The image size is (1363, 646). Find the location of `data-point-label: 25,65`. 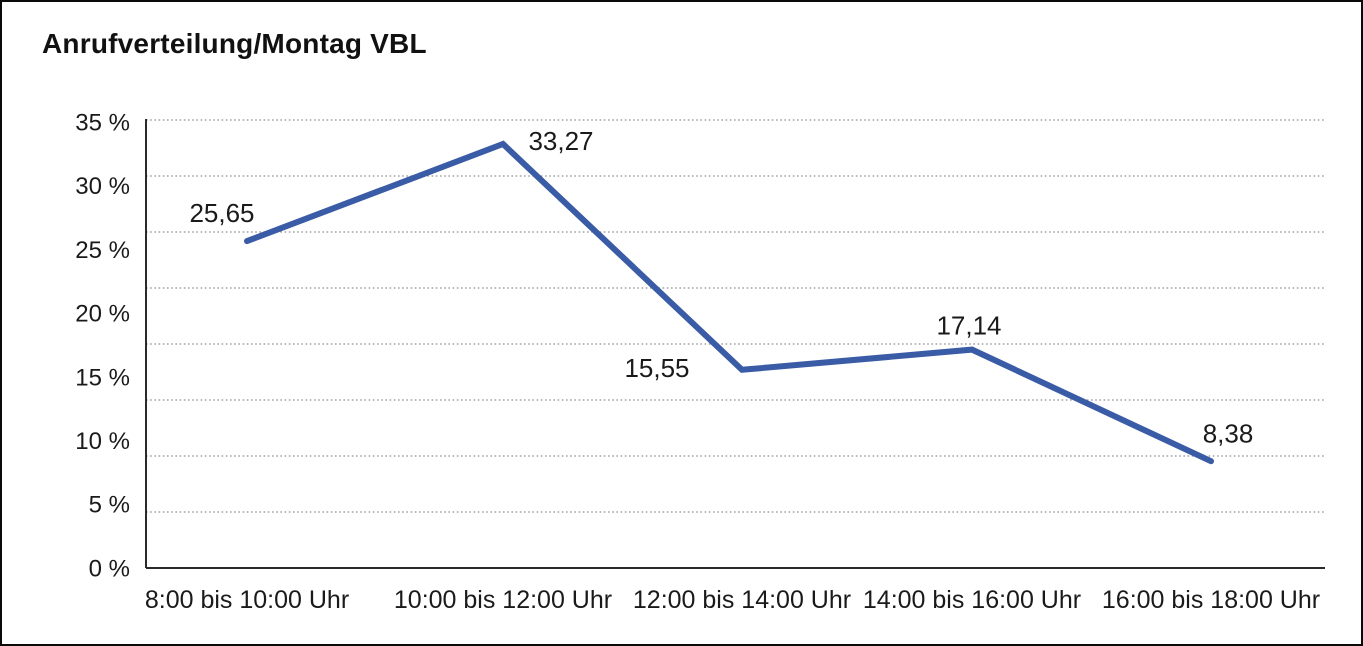

data-point-label: 25,65 is located at coordinates (221, 213).